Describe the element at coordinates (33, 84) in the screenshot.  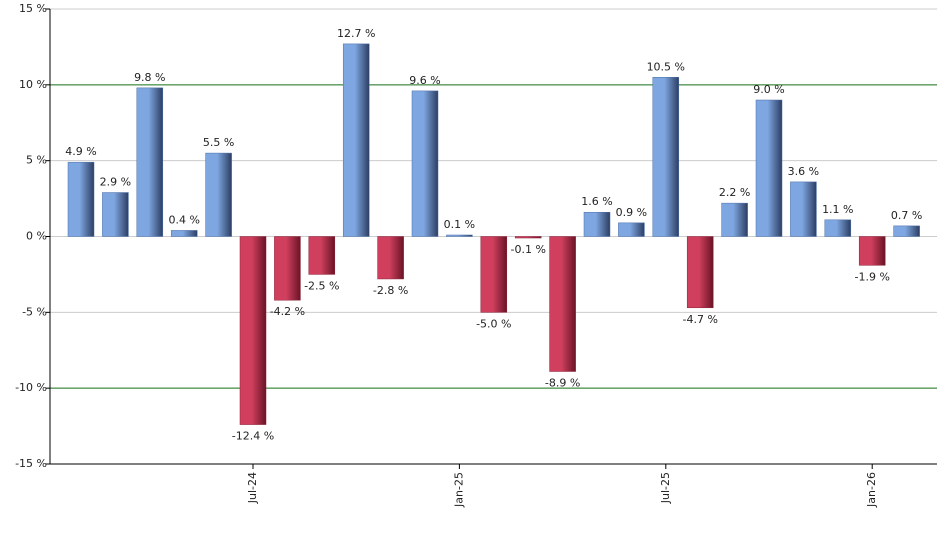
I see `y-tick-label: 10 %` at that location.